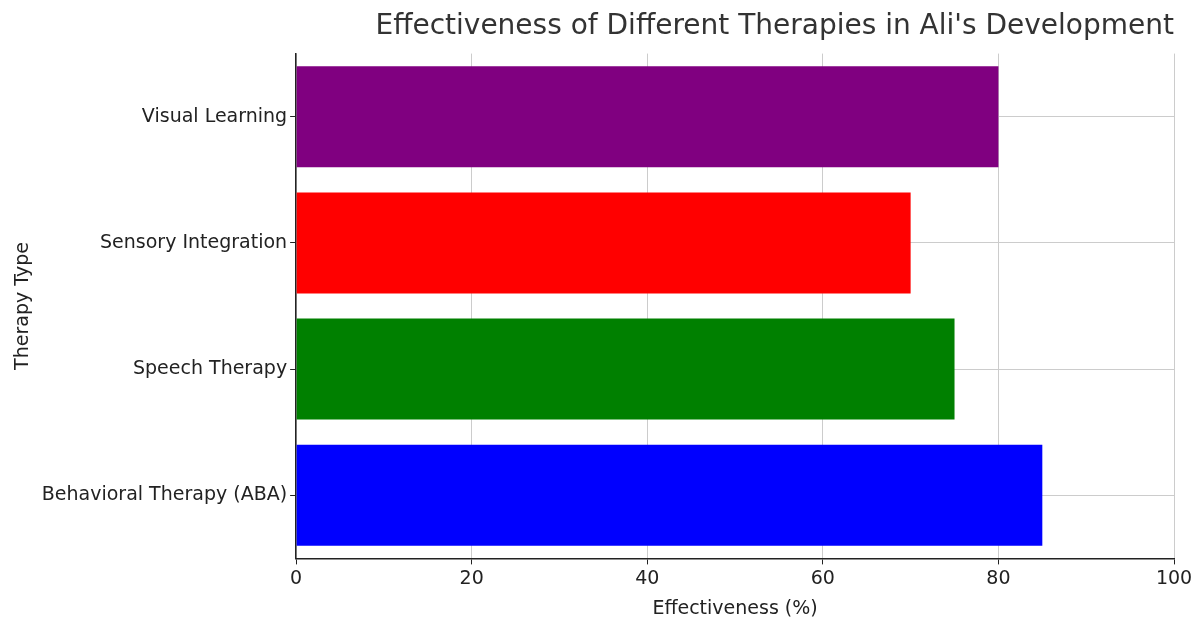 The width and height of the screenshot is (1204, 628). Describe the element at coordinates (471, 576) in the screenshot. I see `x-tick-label: 20` at that location.